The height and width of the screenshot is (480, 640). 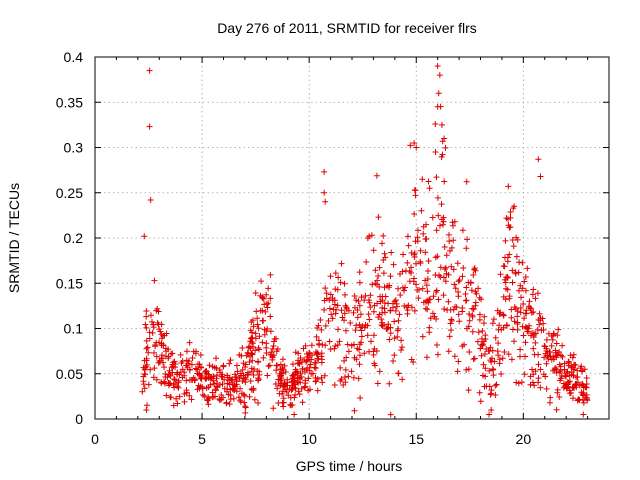 I want to click on x-axis-title: GPS time / hours, so click(x=349, y=466).